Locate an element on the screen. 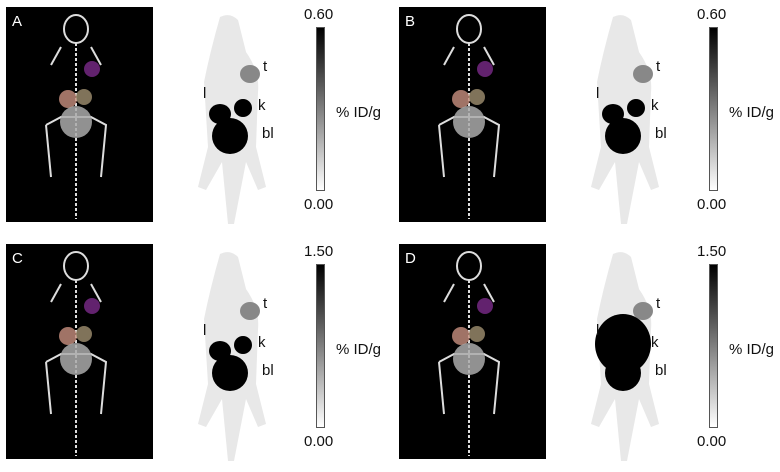 The width and height of the screenshot is (780, 472). panel-letter: D is located at coordinates (410, 258).